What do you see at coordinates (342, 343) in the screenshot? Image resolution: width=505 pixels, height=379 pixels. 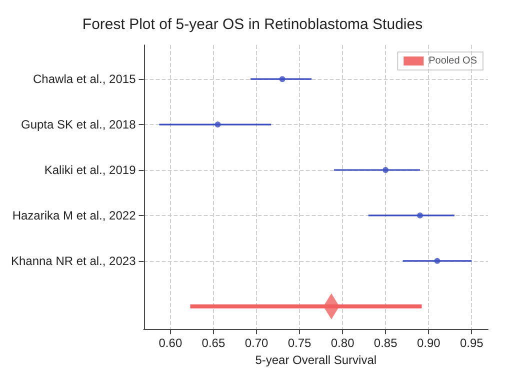 I see `x-tick-label: 0.80` at bounding box center [342, 343].